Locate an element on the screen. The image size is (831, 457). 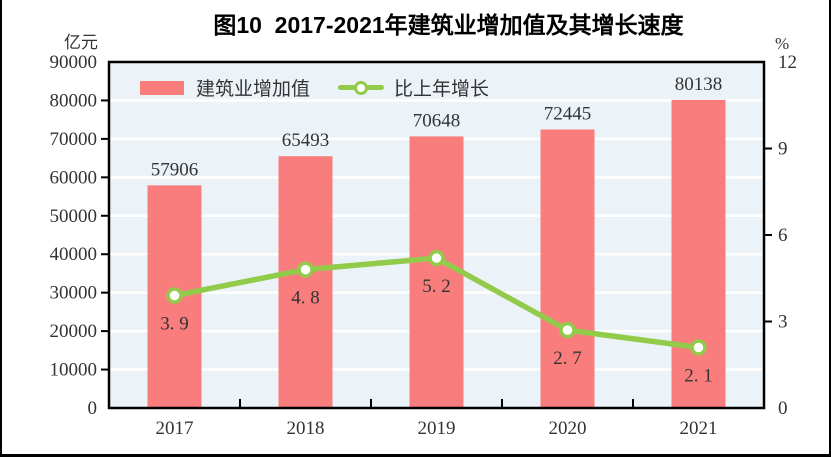
left-axis-tick-label: 80000 is located at coordinates (74, 100).